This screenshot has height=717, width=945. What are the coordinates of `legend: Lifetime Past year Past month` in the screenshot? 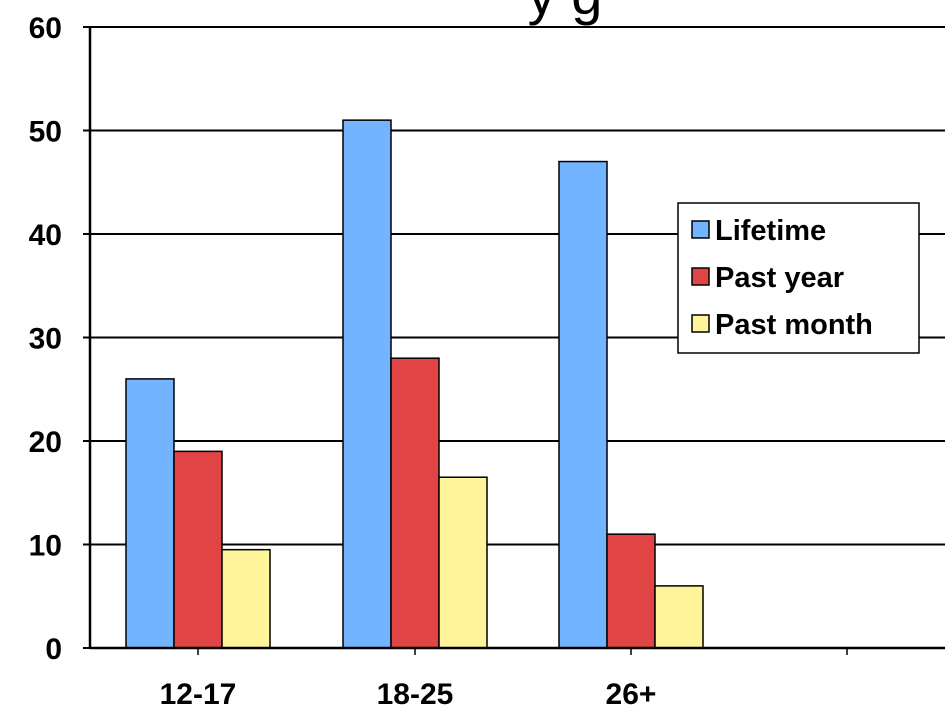 It's located at (798, 278).